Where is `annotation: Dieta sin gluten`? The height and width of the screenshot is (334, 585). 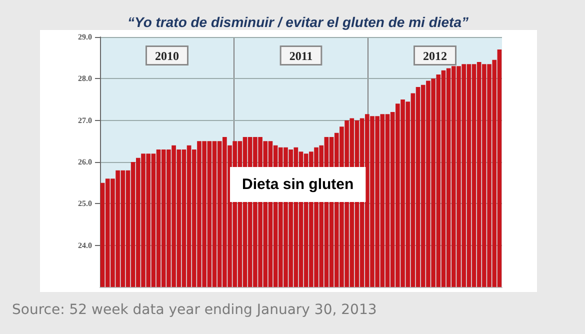
annotation: Dieta sin gluten is located at coordinates (298, 184).